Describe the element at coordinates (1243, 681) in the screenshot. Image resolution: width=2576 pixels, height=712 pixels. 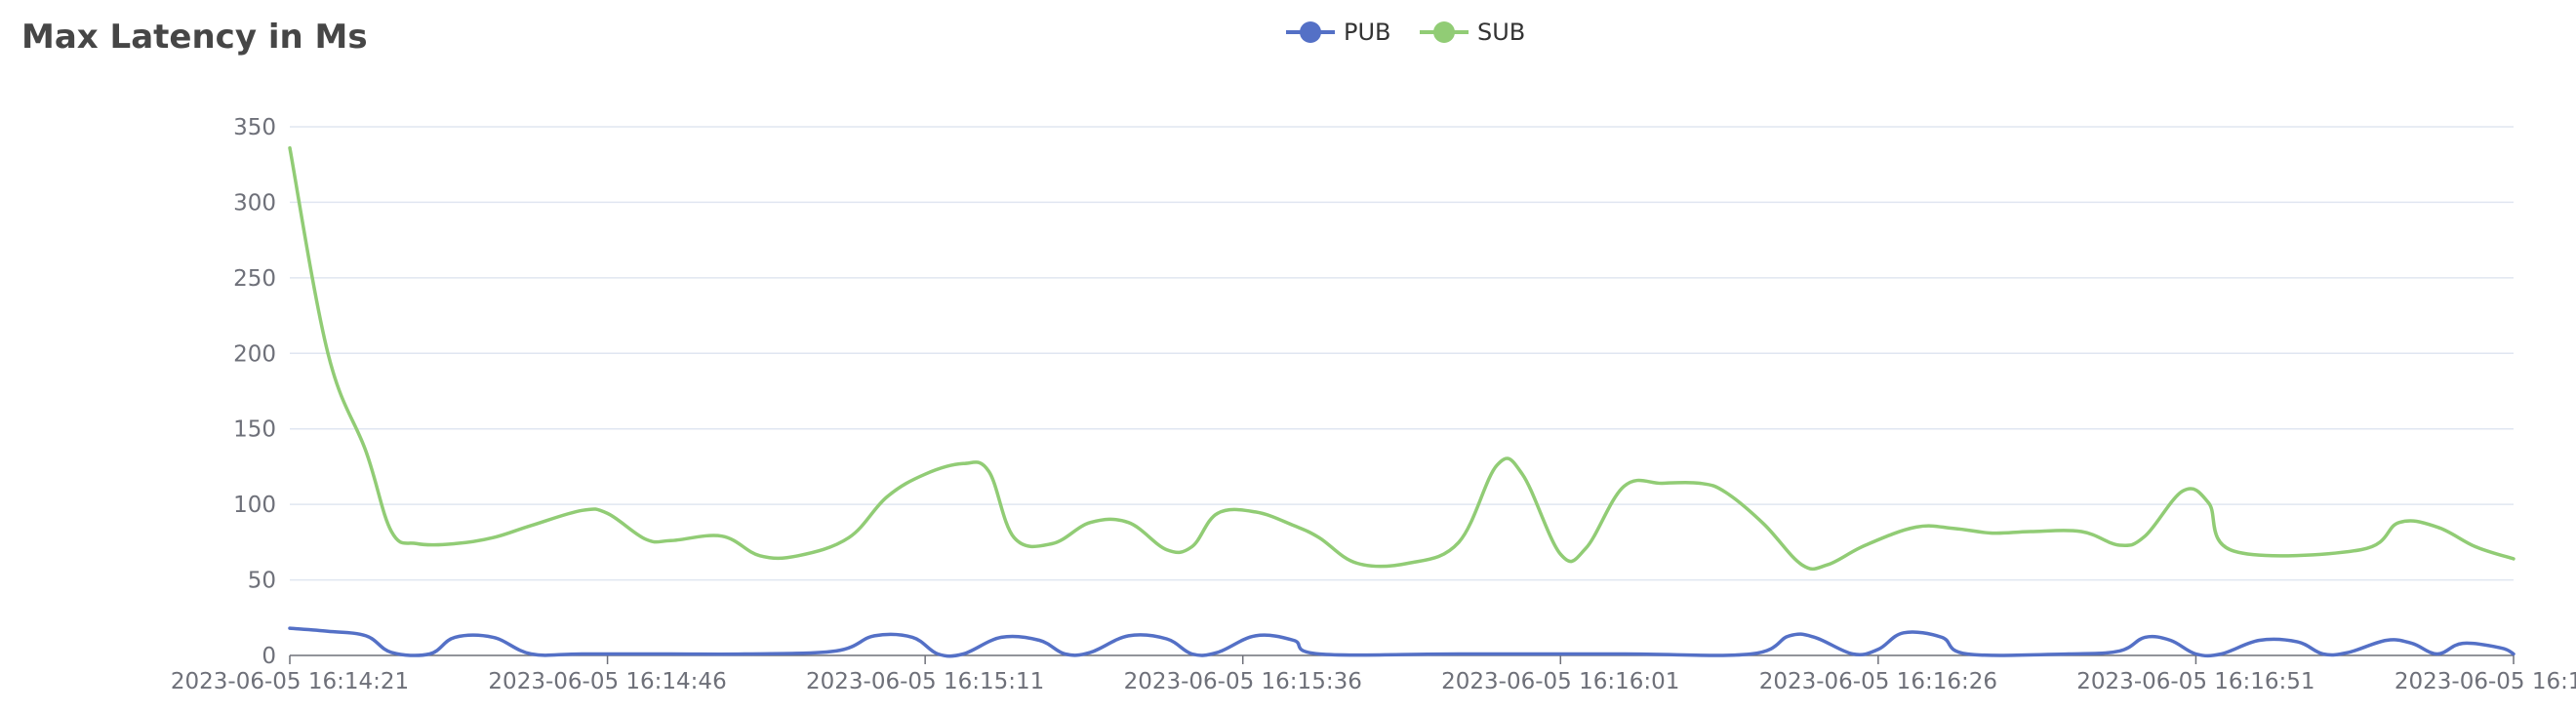
I see `x-tick-label: 2023-06-05 16:15:36` at that location.